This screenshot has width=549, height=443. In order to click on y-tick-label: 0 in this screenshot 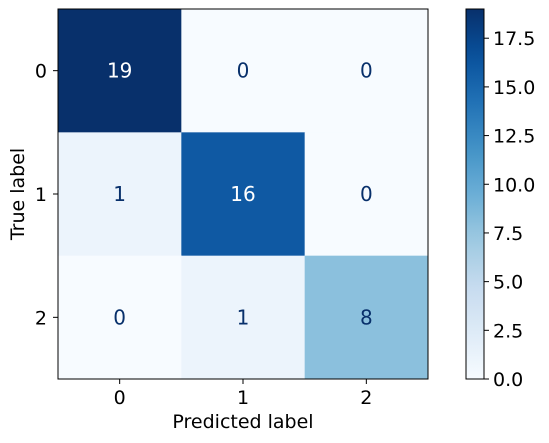, I will do `click(41, 72)`.